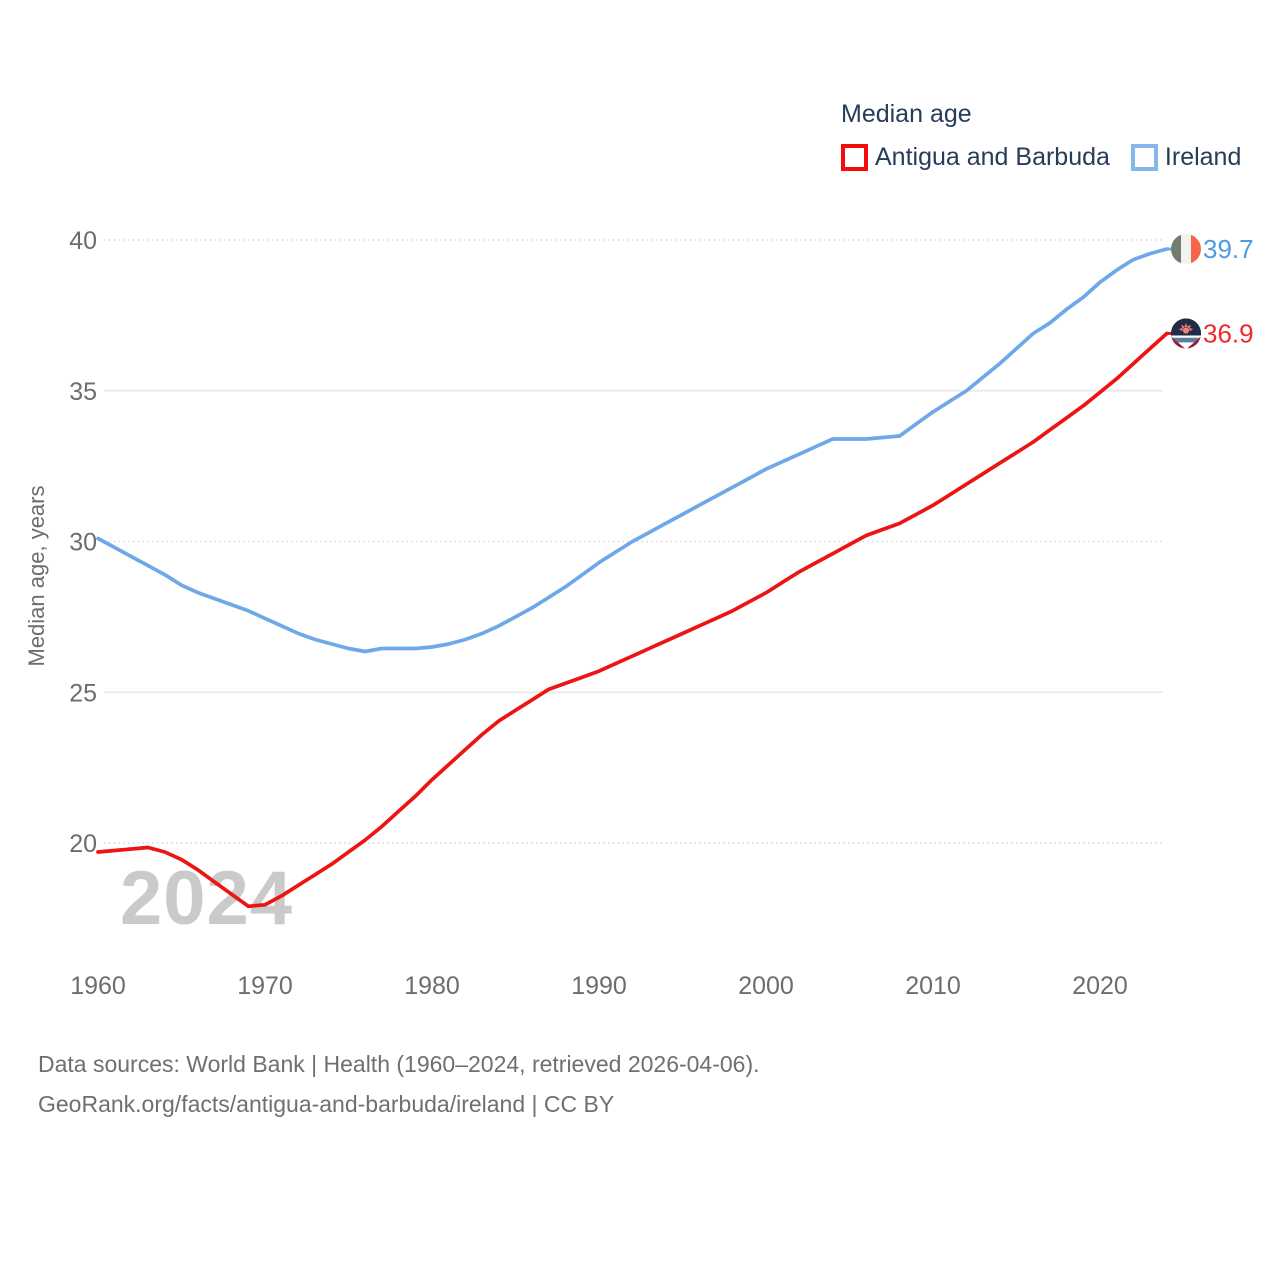 This screenshot has width=1280, height=1280. What do you see at coordinates (206, 898) in the screenshot?
I see `watermark-year: 2024` at bounding box center [206, 898].